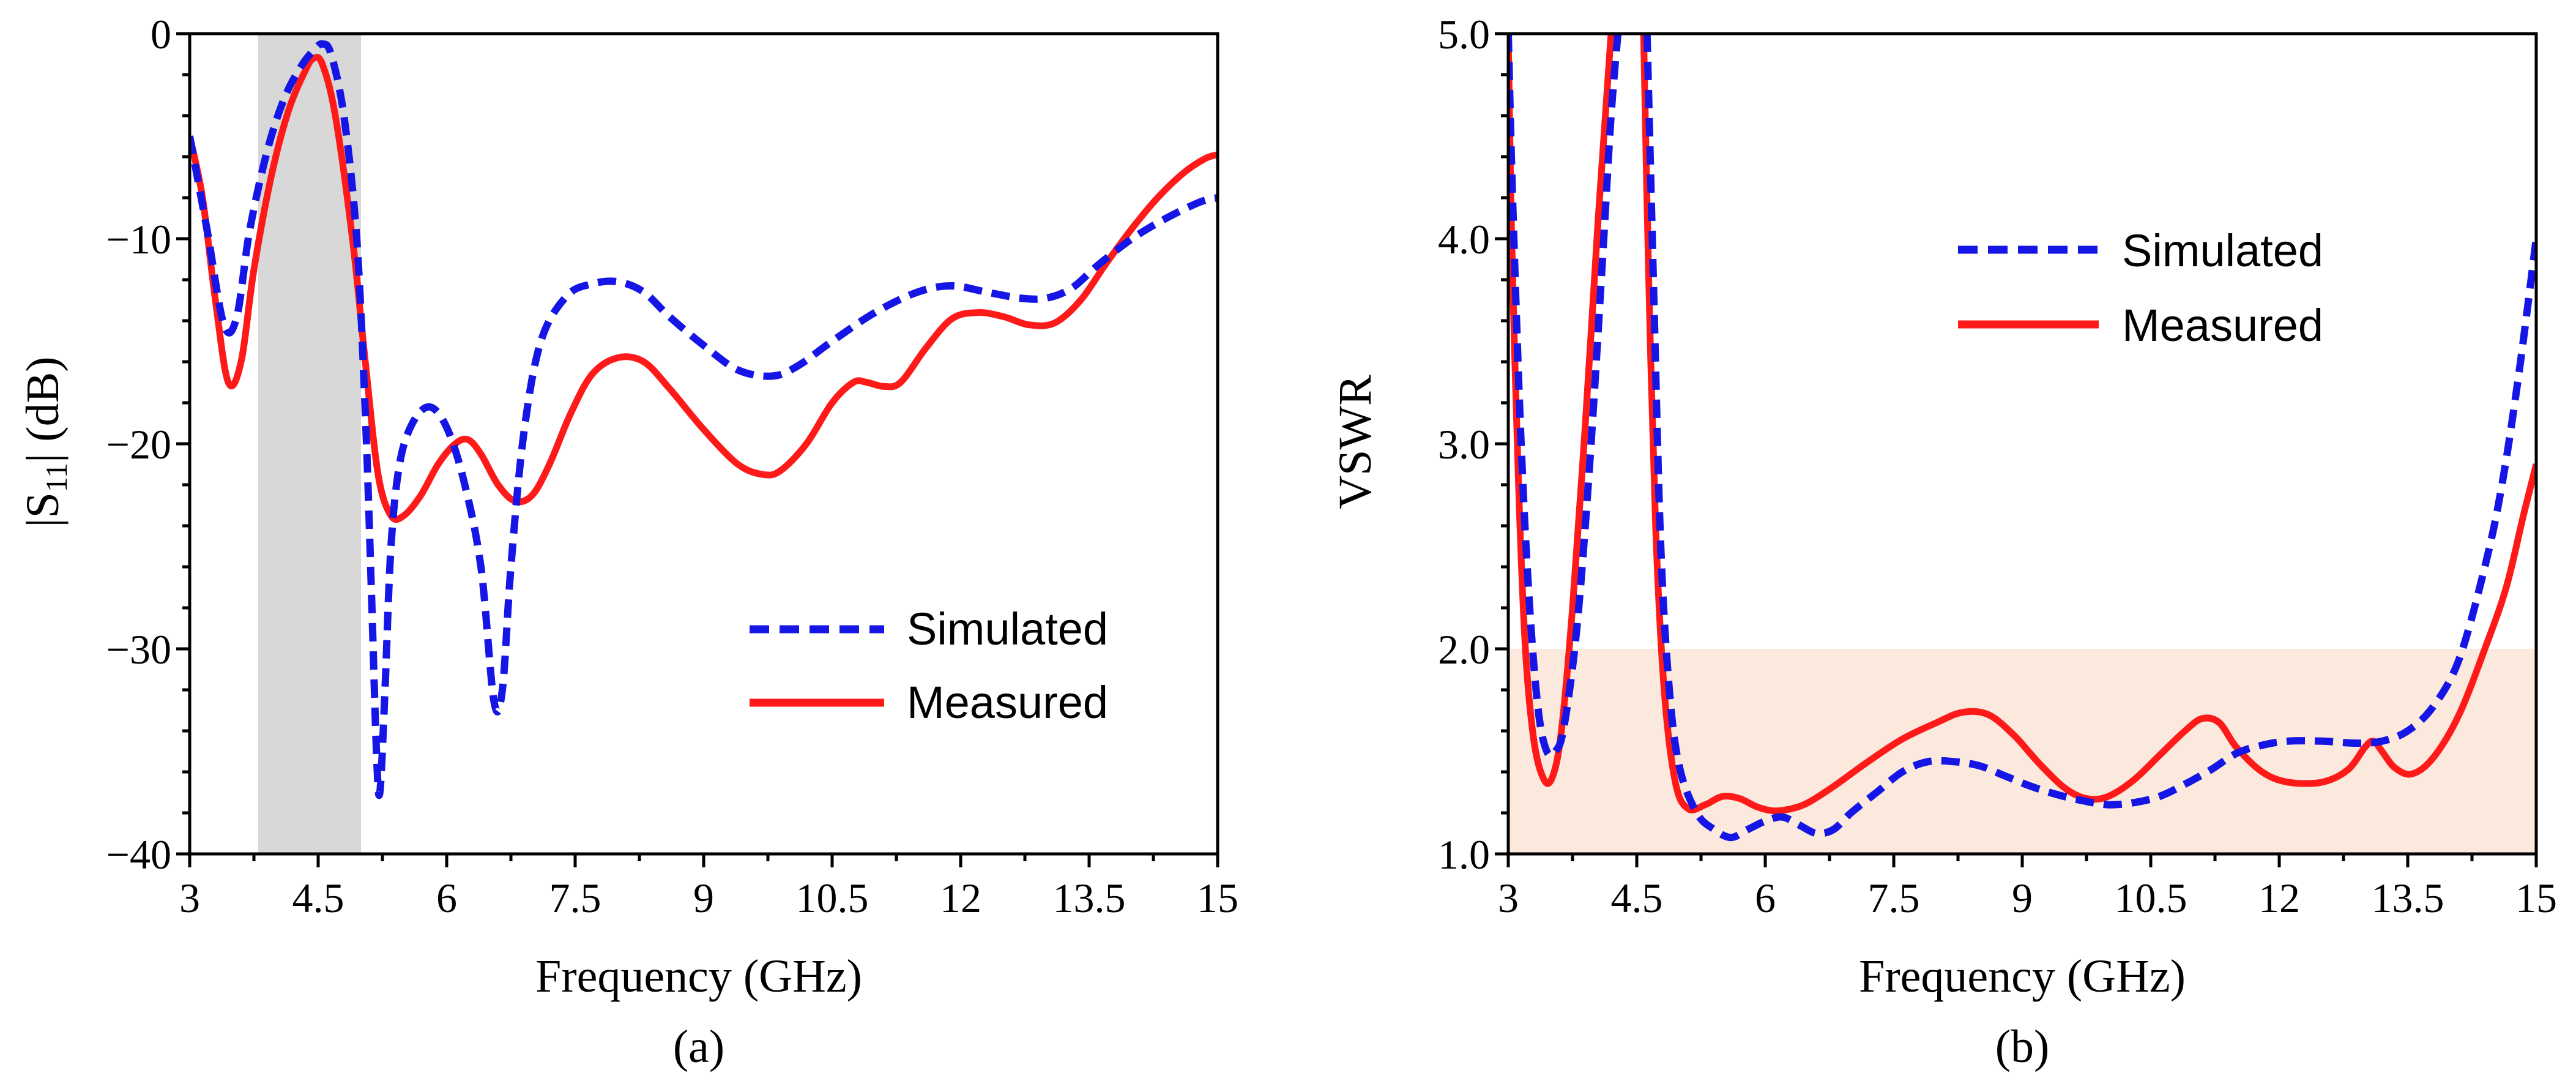 Image resolution: width=2576 pixels, height=1081 pixels. I want to click on panel-b-xtick-labels: 3 4.5 6 7.5 9 10.5 12 13.5 15, so click(2028, 898).